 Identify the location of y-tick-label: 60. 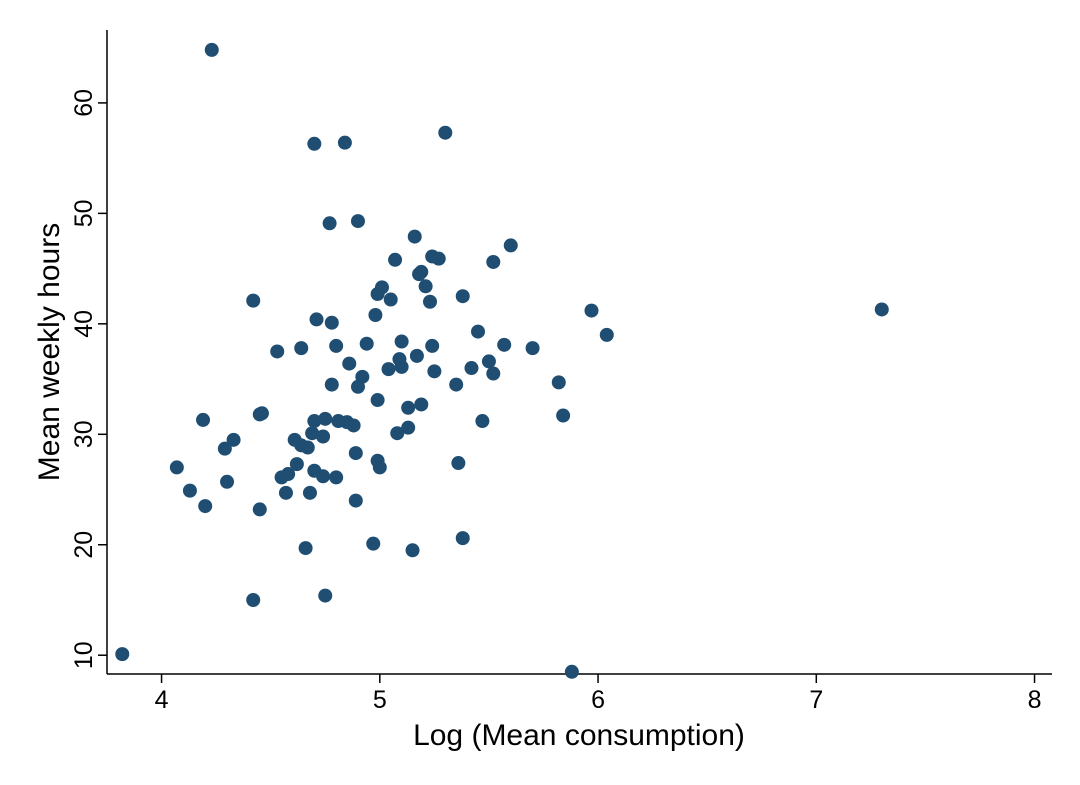
(84, 103).